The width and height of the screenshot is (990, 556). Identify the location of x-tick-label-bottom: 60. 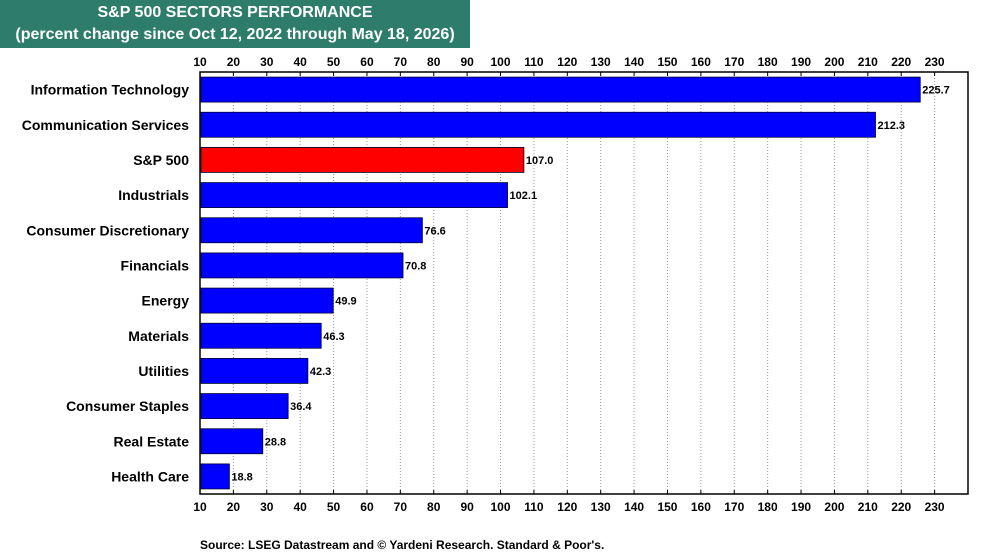
(367, 507).